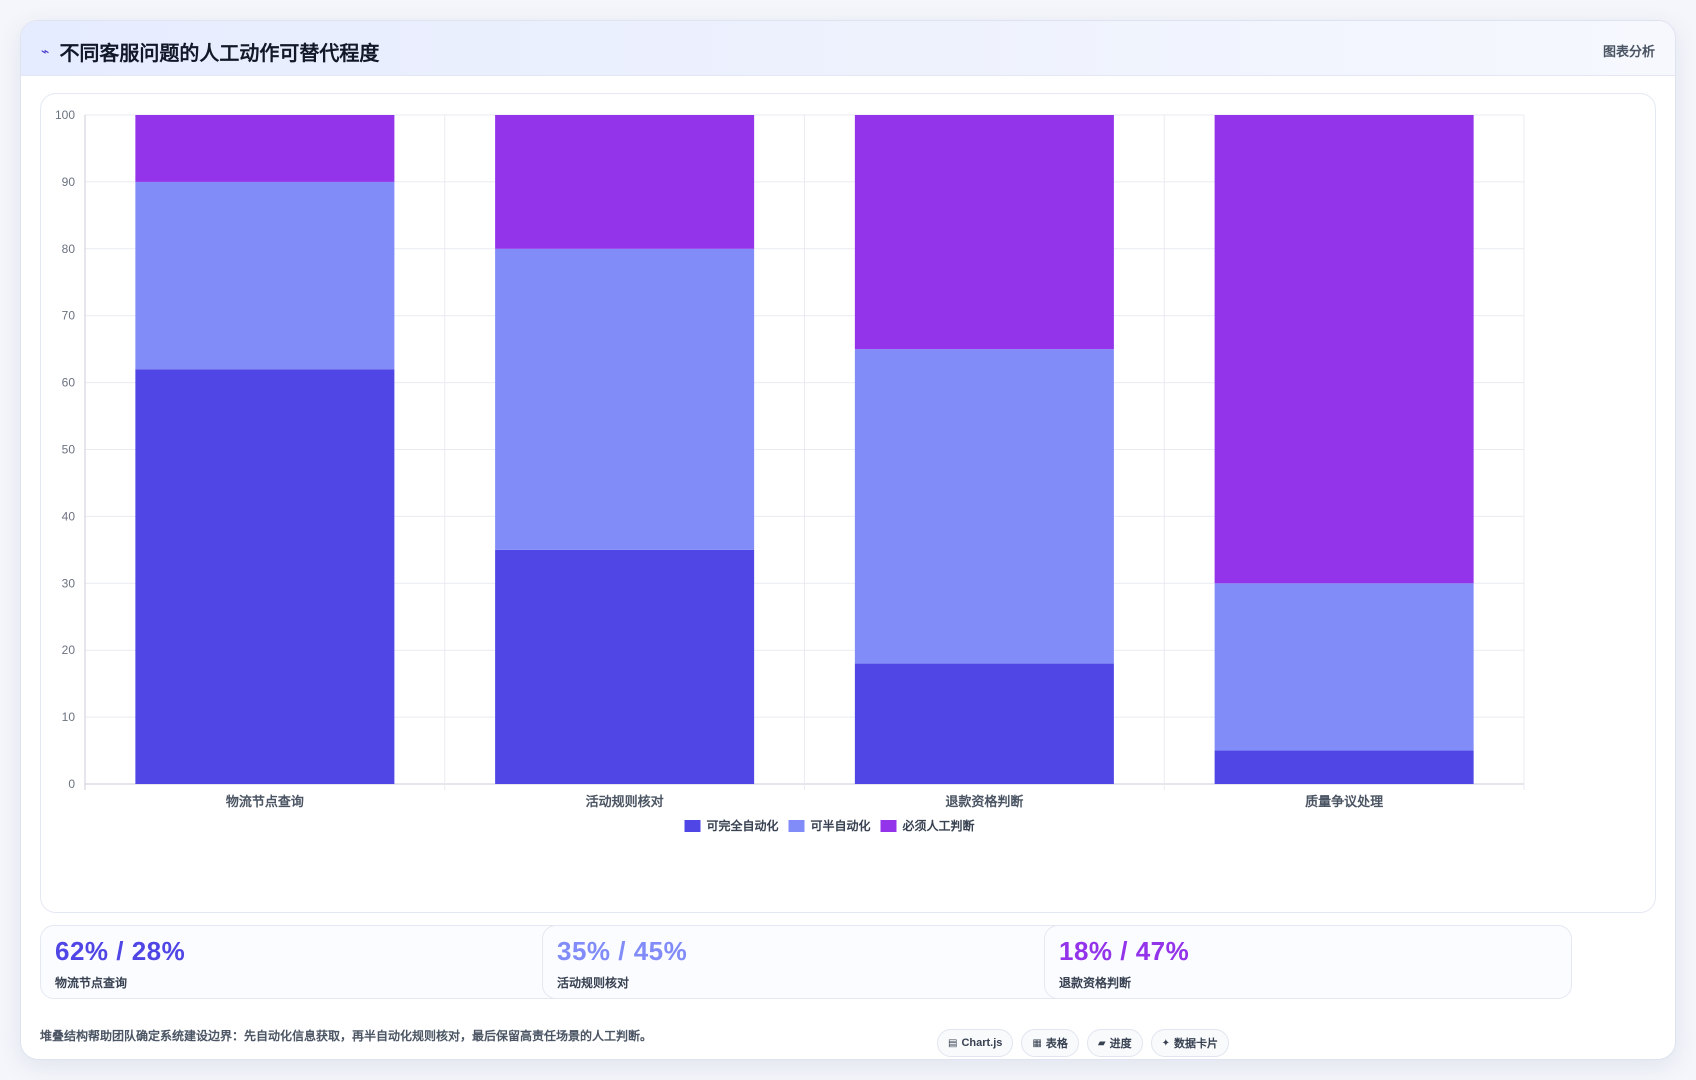 This screenshot has width=1696, height=1080. I want to click on x-tick-label: 活动规则核对, so click(625, 801).